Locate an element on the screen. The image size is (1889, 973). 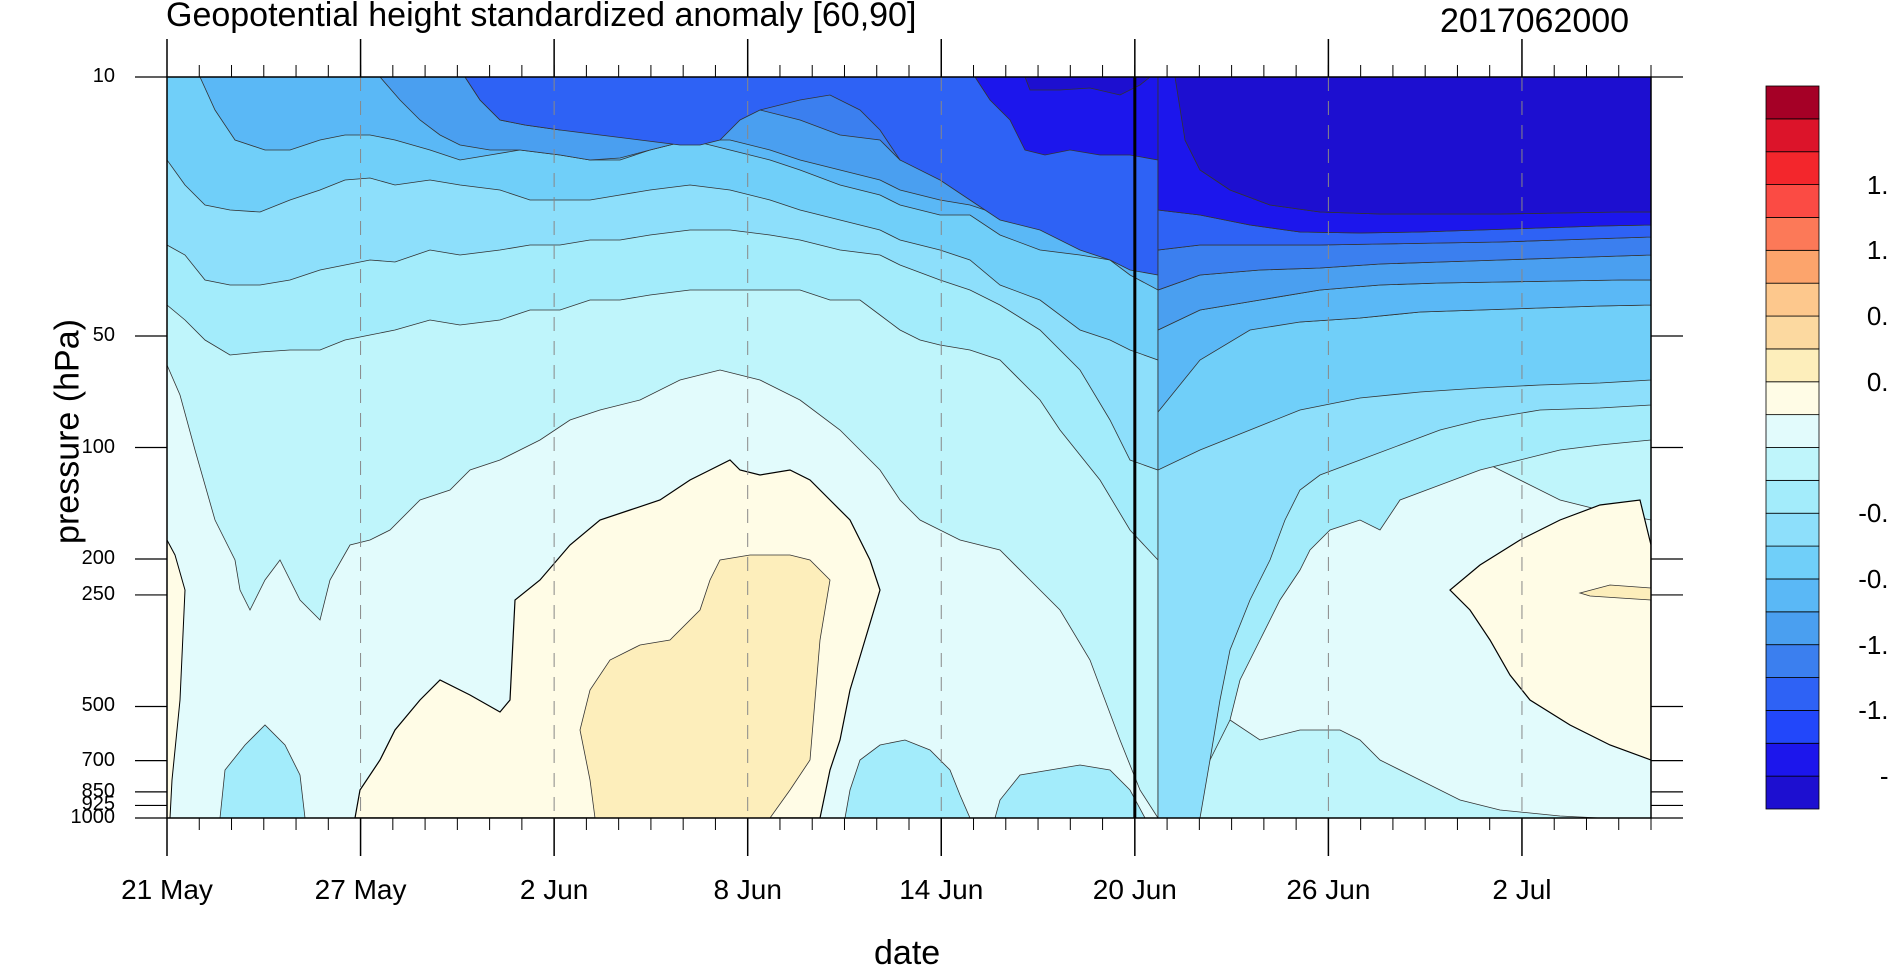
colorbar-tick-label: -1.2 is located at coordinates (1873, 644).